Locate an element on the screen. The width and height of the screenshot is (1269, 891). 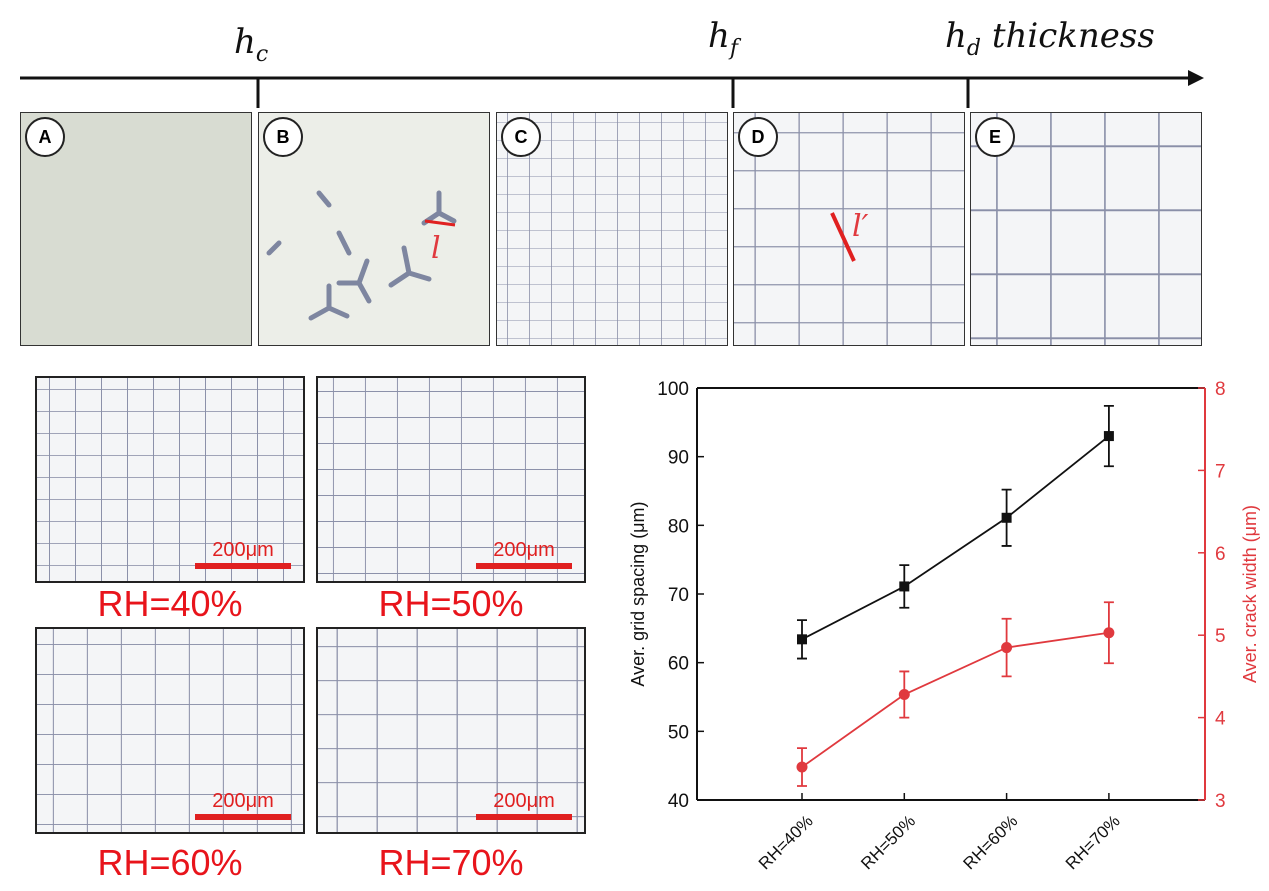
condition-label: RH=70% is located at coordinates (451, 862).